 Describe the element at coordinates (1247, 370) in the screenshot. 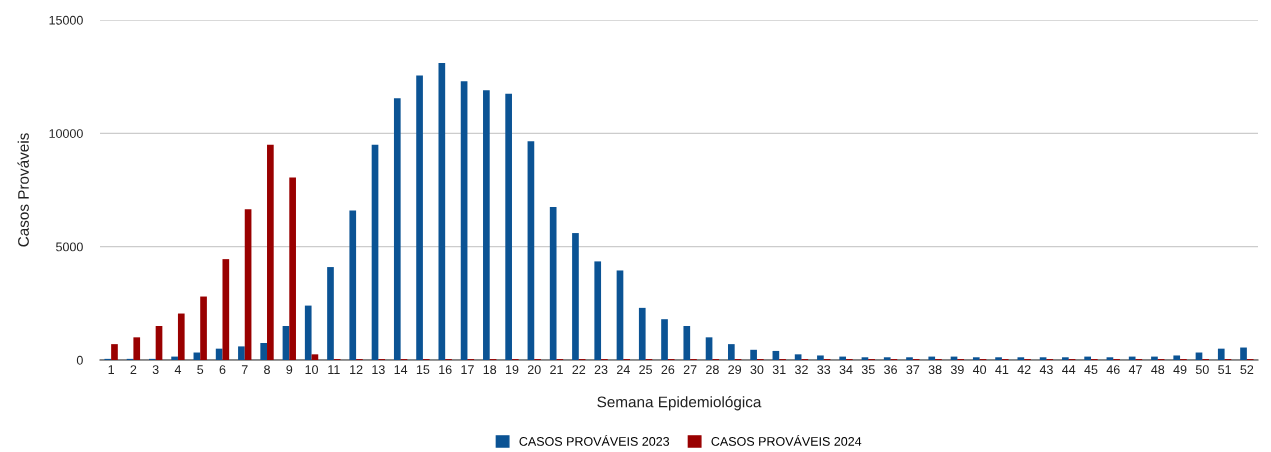

I see `x-tick-label: 52` at that location.